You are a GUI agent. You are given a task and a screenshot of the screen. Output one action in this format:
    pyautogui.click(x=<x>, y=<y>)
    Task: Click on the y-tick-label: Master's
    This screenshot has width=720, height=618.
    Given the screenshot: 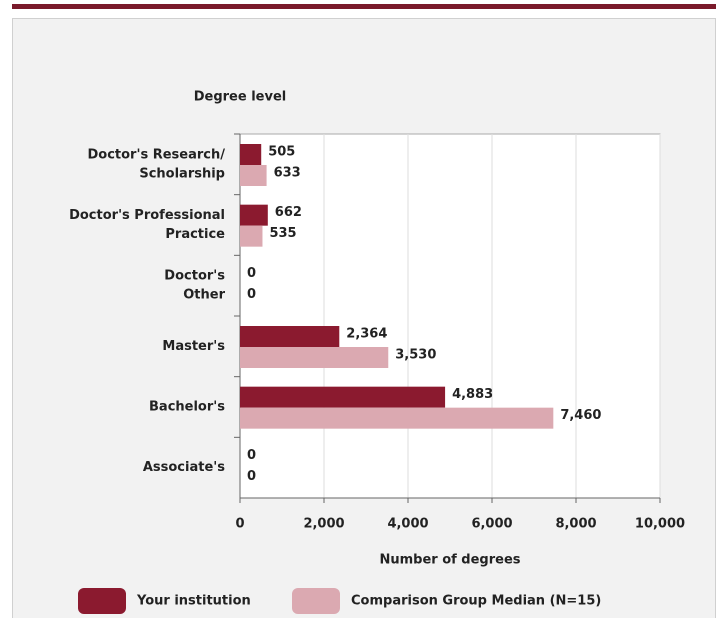 What is the action you would take?
    pyautogui.click(x=193, y=346)
    